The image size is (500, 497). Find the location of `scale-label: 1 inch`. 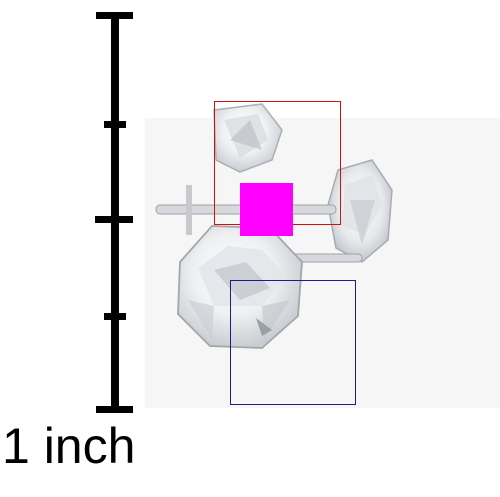

scale-label: 1 inch is located at coordinates (69, 446).